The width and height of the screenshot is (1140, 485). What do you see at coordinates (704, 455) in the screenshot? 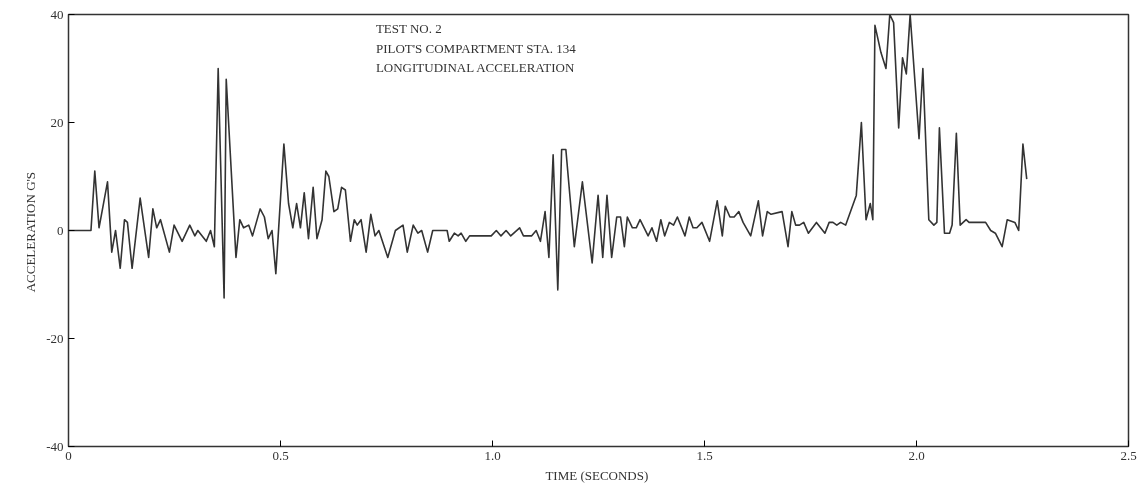
I see `x-tick-label: 1.5` at bounding box center [704, 455].